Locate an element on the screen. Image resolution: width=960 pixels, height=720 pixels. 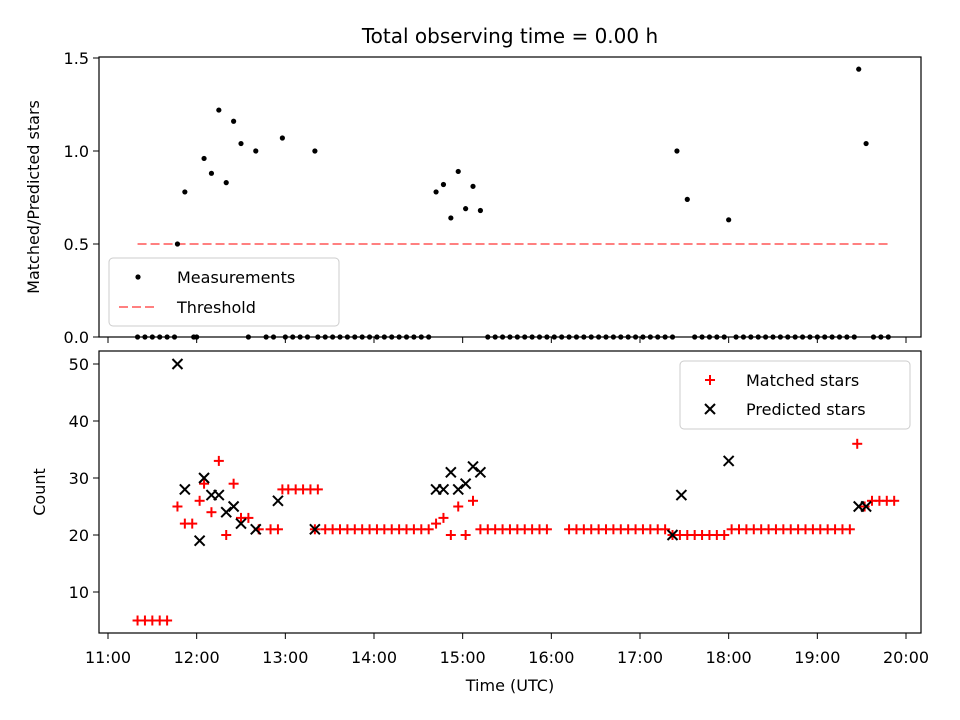
bottom-legend: Matched stars Predicted stars is located at coordinates (795, 395).